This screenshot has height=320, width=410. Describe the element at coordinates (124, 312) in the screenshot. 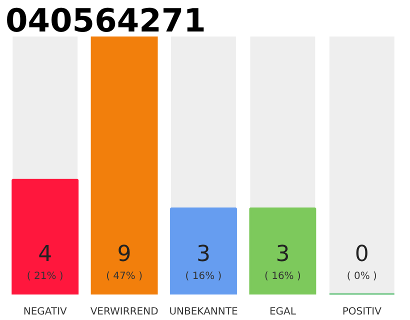

I see `x-tick-label: VERWIRREND` at that location.